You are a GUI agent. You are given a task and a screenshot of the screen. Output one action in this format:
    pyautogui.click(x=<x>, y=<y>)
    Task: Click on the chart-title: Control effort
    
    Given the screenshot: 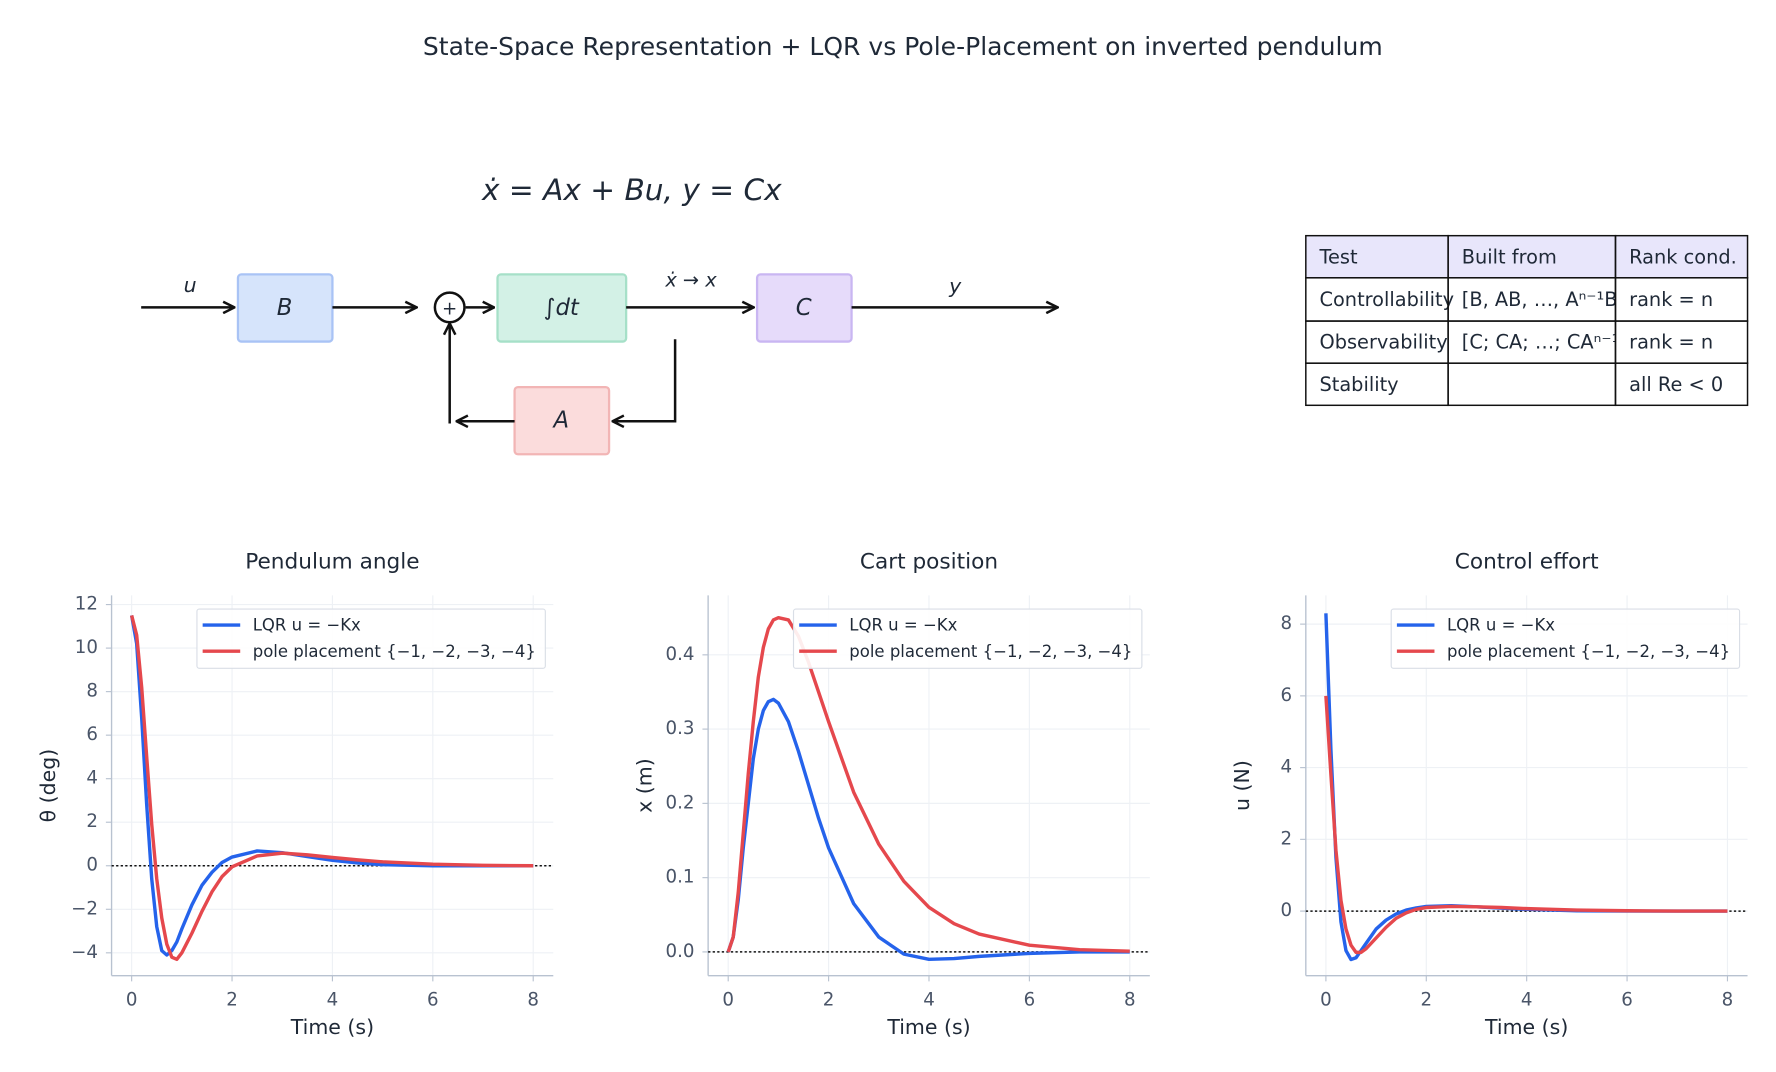 What is the action you would take?
    pyautogui.click(x=1527, y=561)
    